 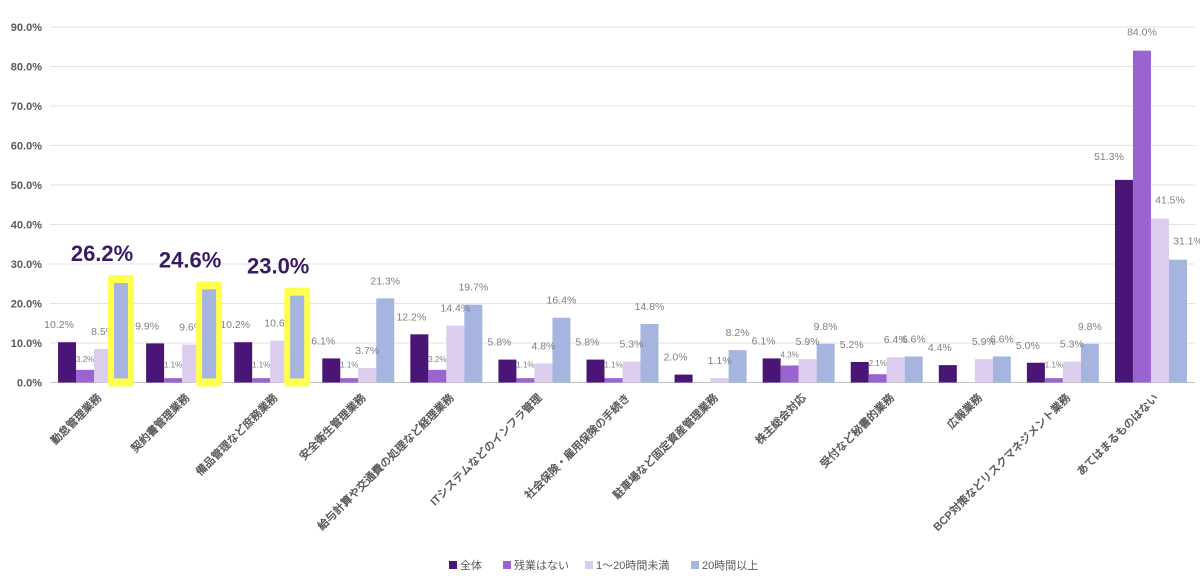 What do you see at coordinates (102, 253) in the screenshot?
I see `highlight-label: 26.2%` at bounding box center [102, 253].